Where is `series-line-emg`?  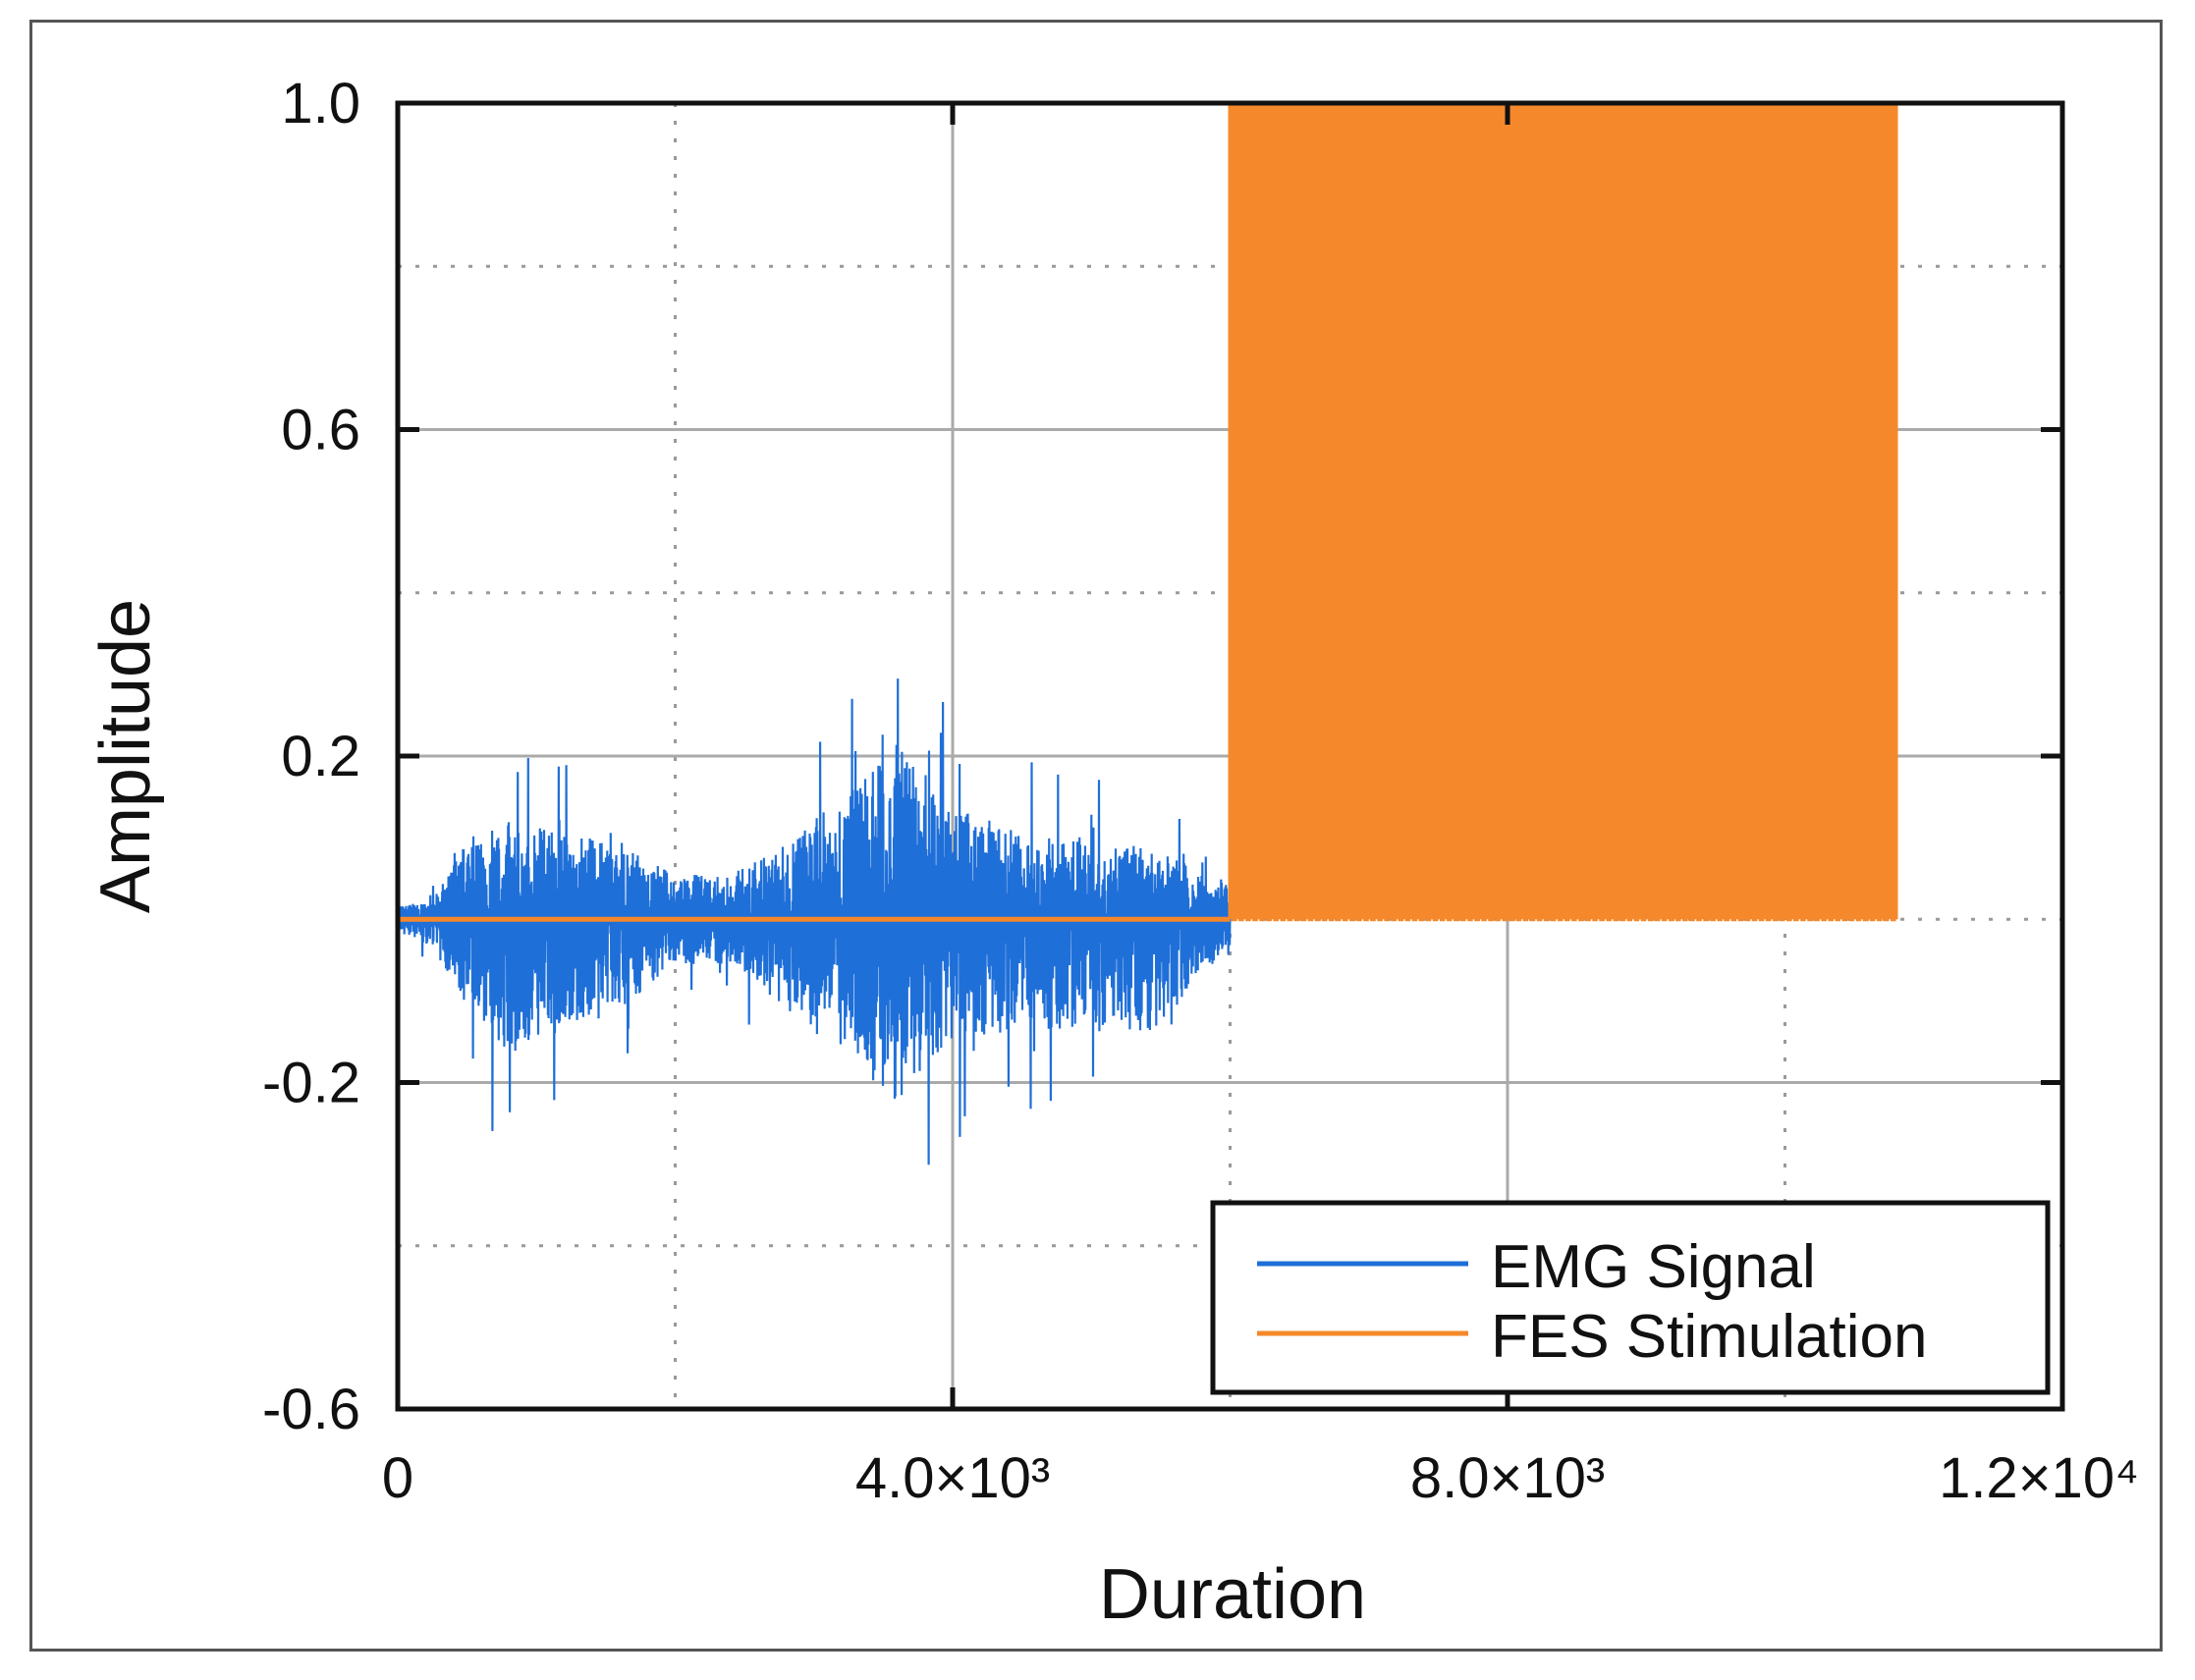 series-line-emg is located at coordinates (815, 921).